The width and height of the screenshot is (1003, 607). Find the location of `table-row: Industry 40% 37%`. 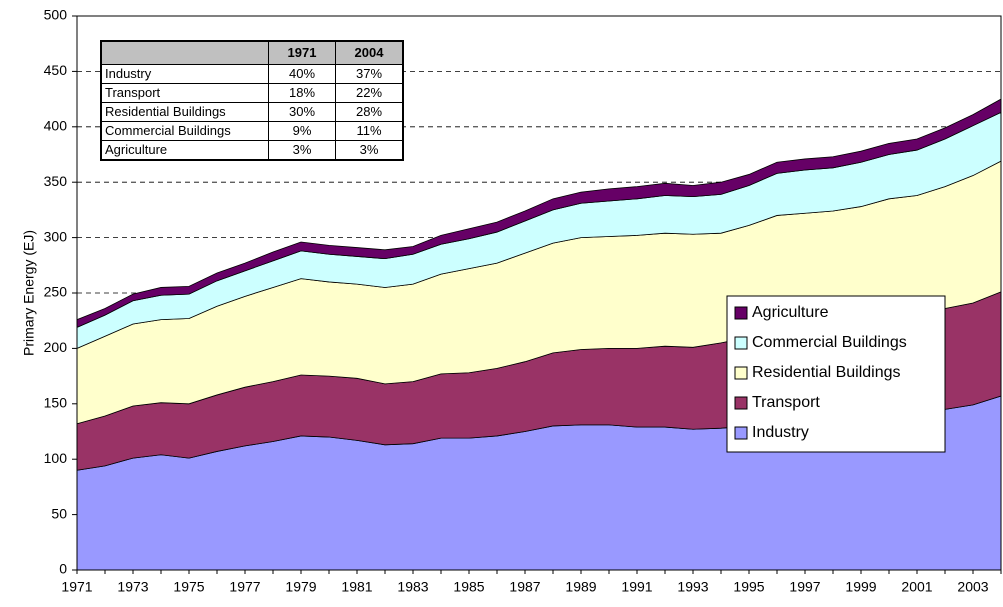

table-row: Industry 40% 37% is located at coordinates (252, 74).